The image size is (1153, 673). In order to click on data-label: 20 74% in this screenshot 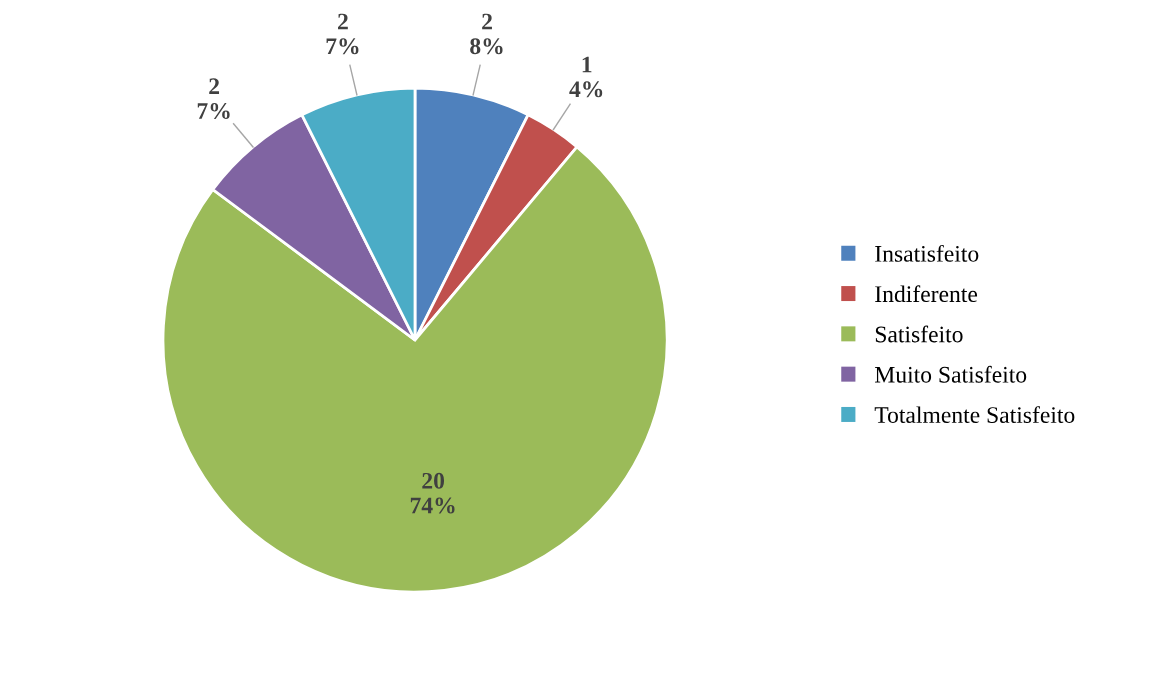, I will do `click(432, 493)`.